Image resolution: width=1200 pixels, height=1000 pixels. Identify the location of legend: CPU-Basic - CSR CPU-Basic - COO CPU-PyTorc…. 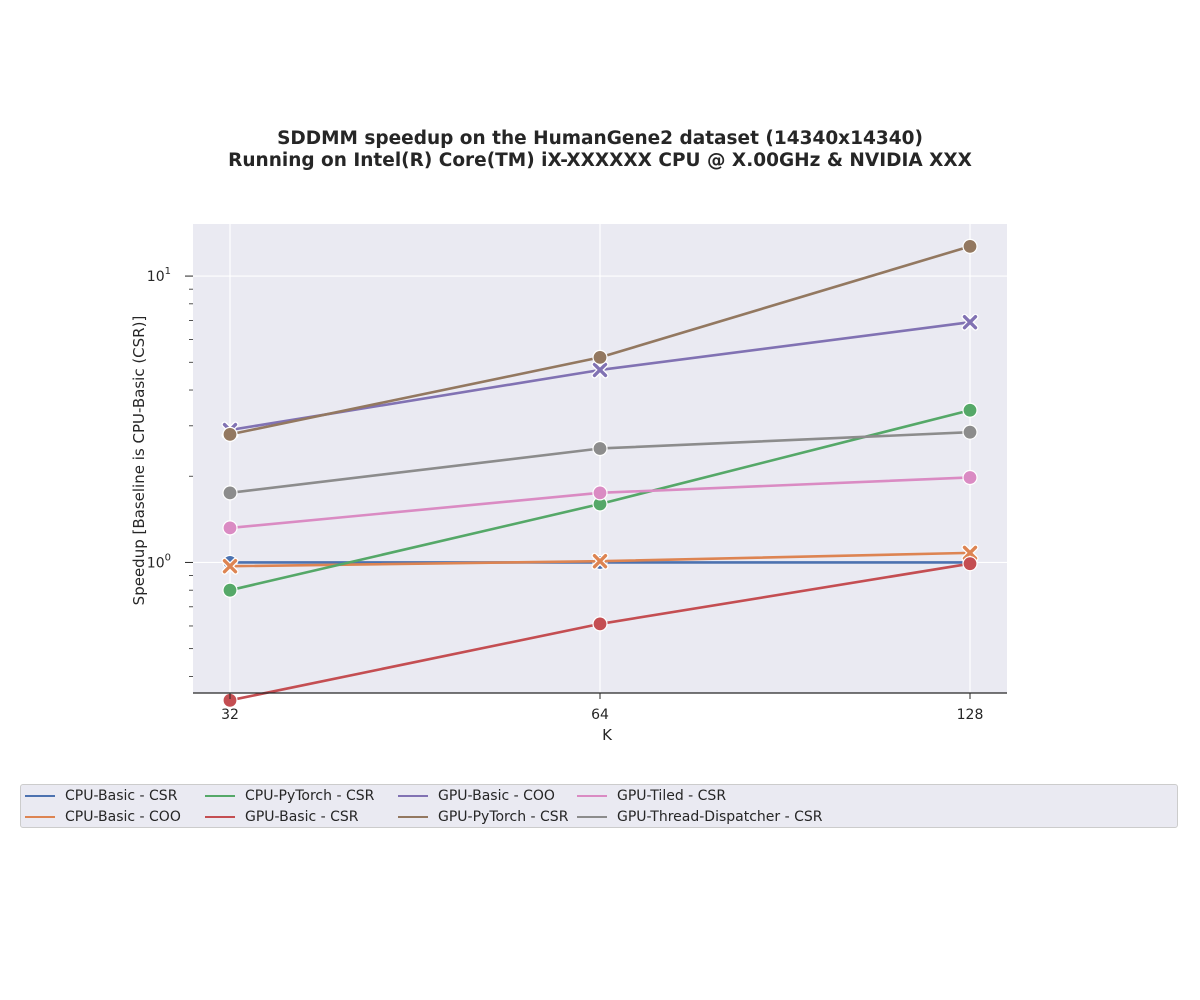
(599, 806).